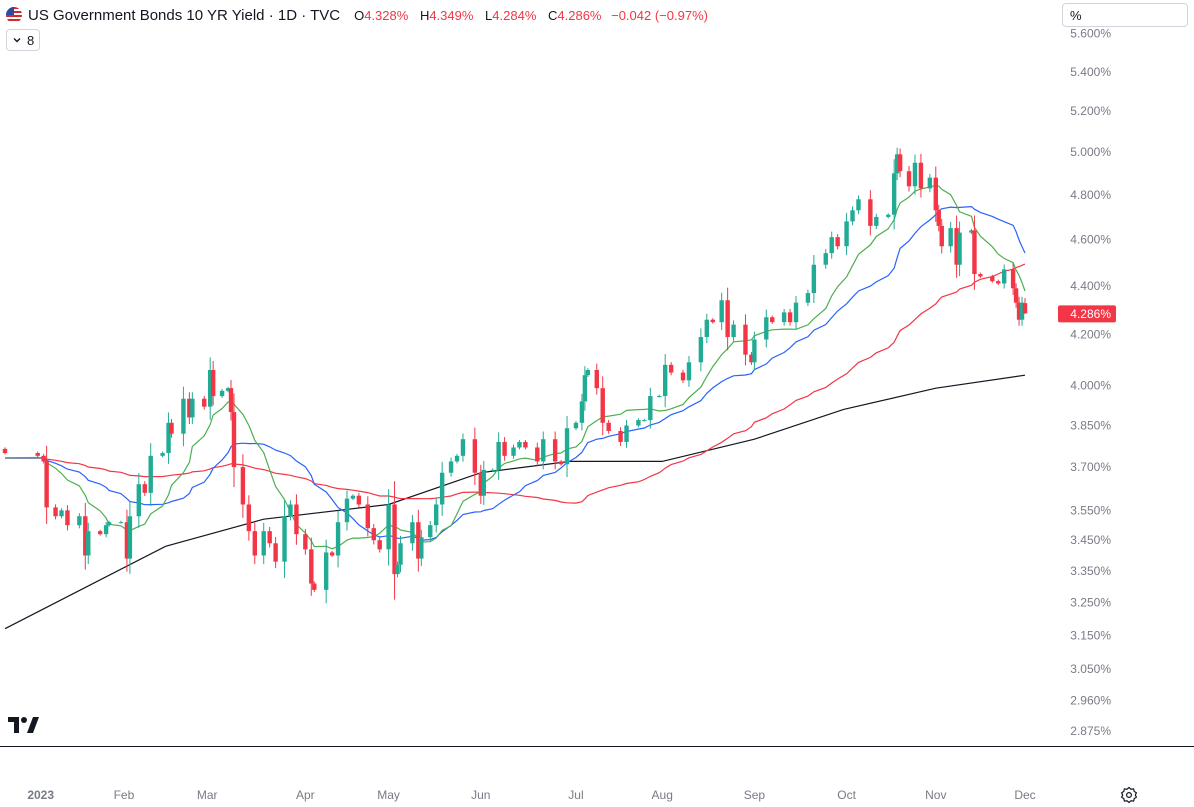 This screenshot has height=807, width=1194. I want to click on scale-input: %, so click(1125, 15).